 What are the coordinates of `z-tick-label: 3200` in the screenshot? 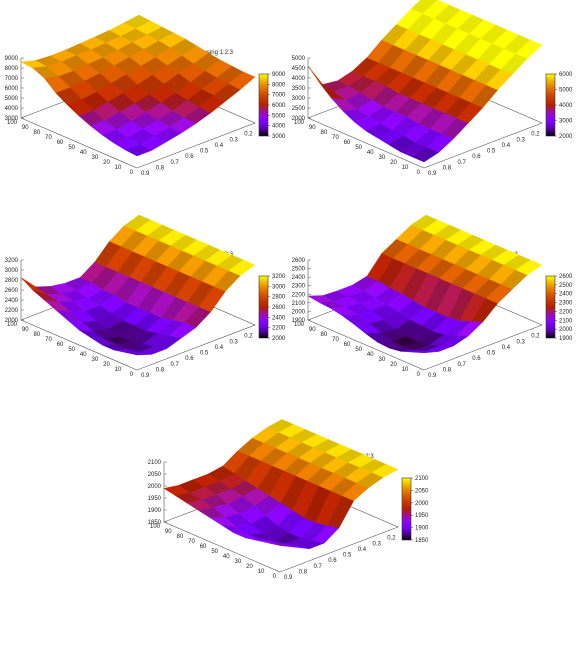 It's located at (12, 261).